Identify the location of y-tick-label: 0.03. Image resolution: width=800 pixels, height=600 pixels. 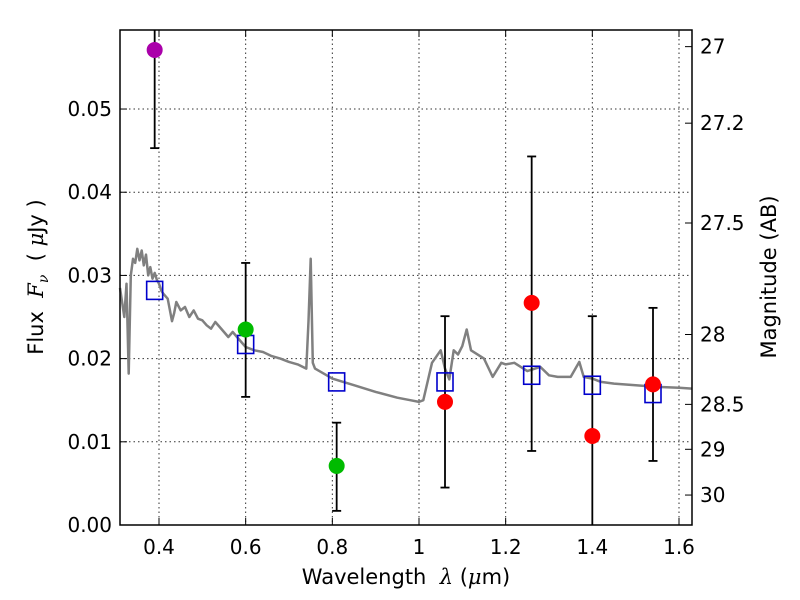
(89, 275).